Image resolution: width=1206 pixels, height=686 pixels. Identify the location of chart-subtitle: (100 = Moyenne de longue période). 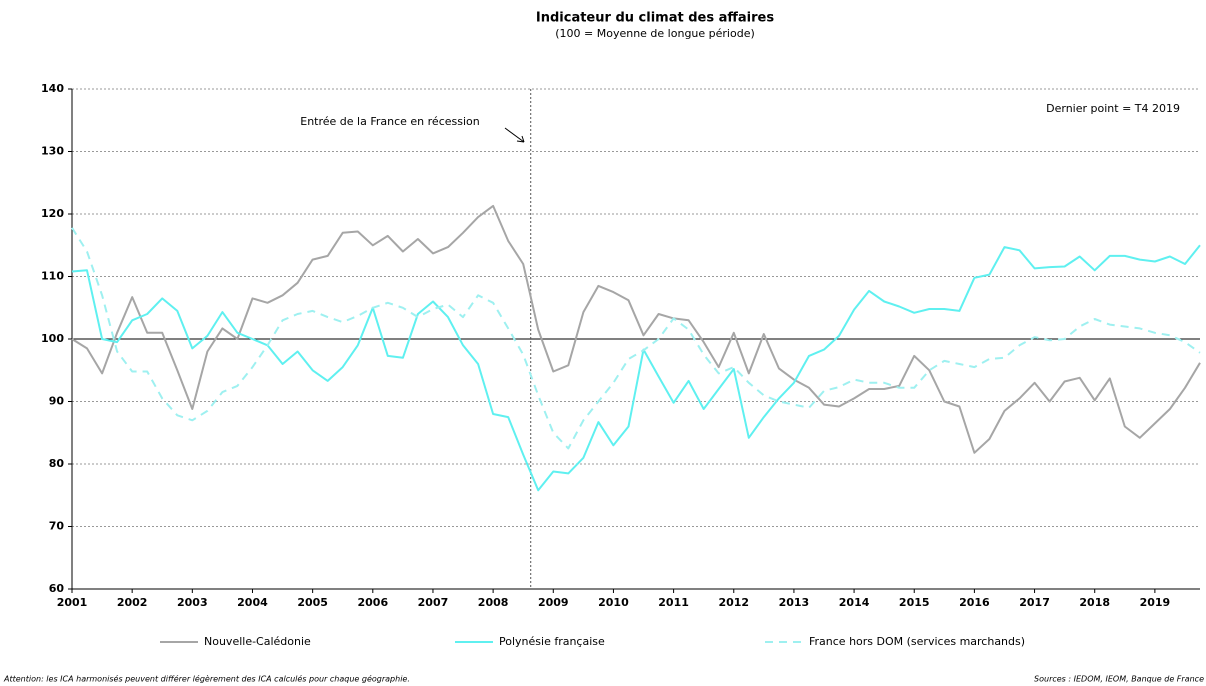
(655, 33).